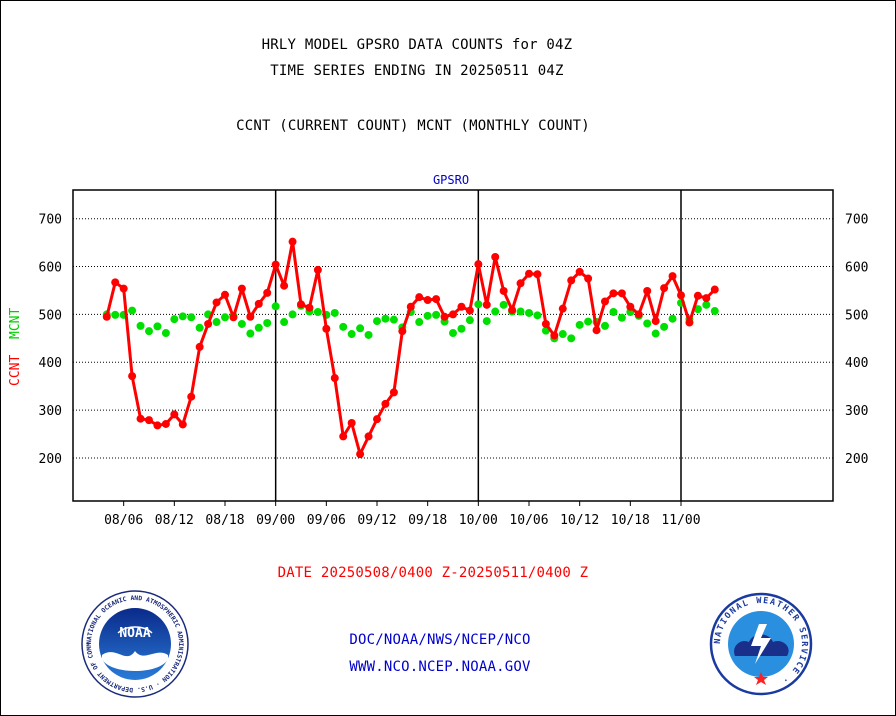  I want to click on chart-title-line-2: TIME SERIES ENDING IN 20250511 04Z, so click(417, 71).